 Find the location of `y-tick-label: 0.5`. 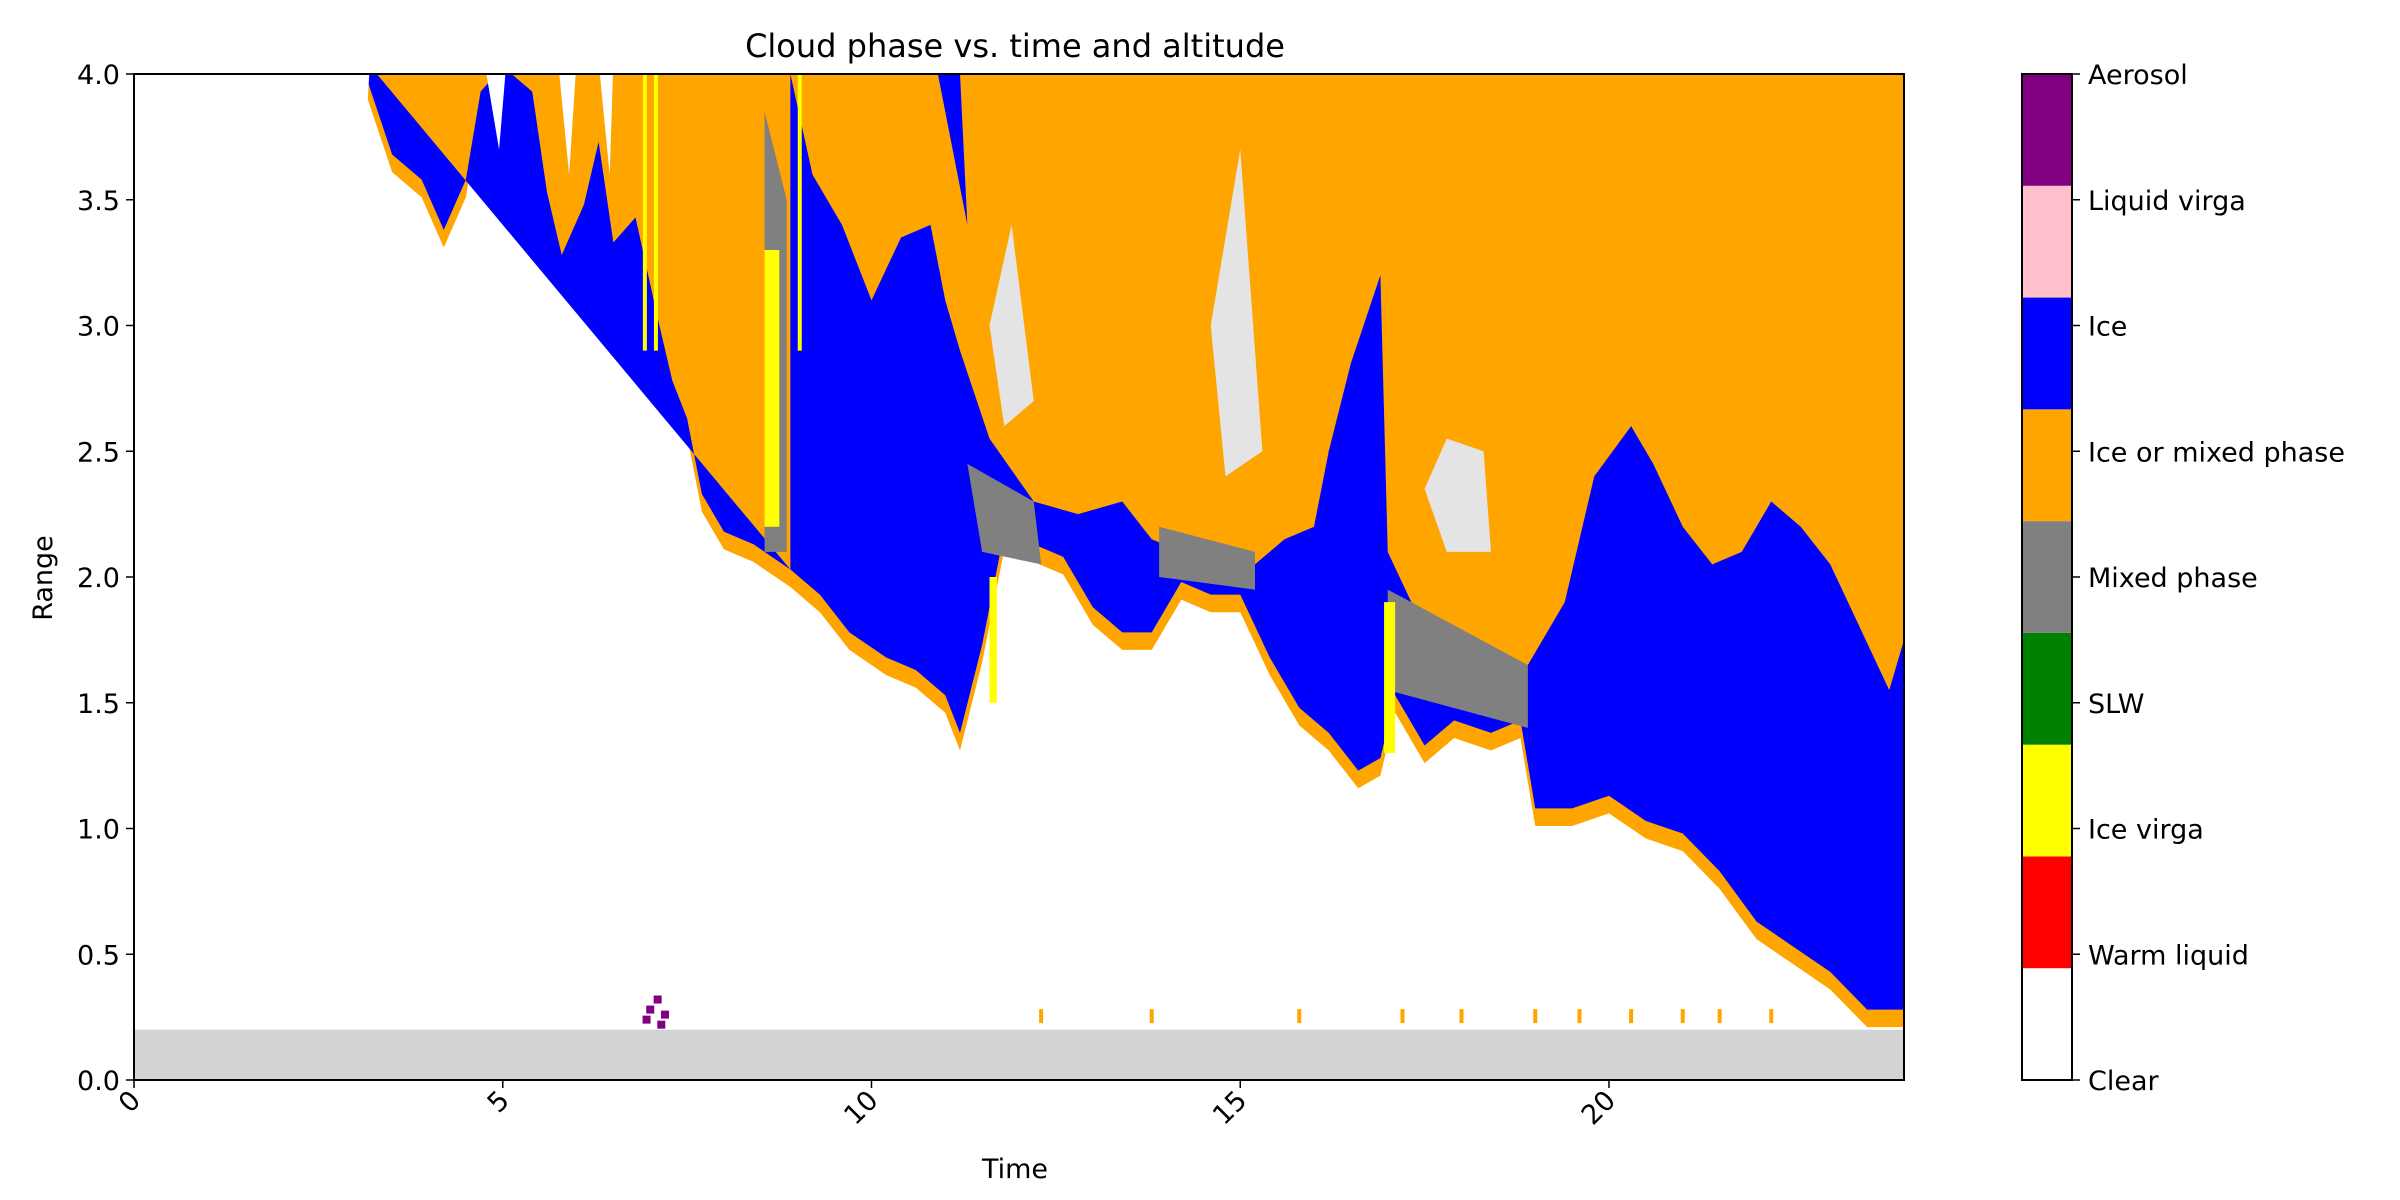

y-tick-label: 0.5 is located at coordinates (98, 955).